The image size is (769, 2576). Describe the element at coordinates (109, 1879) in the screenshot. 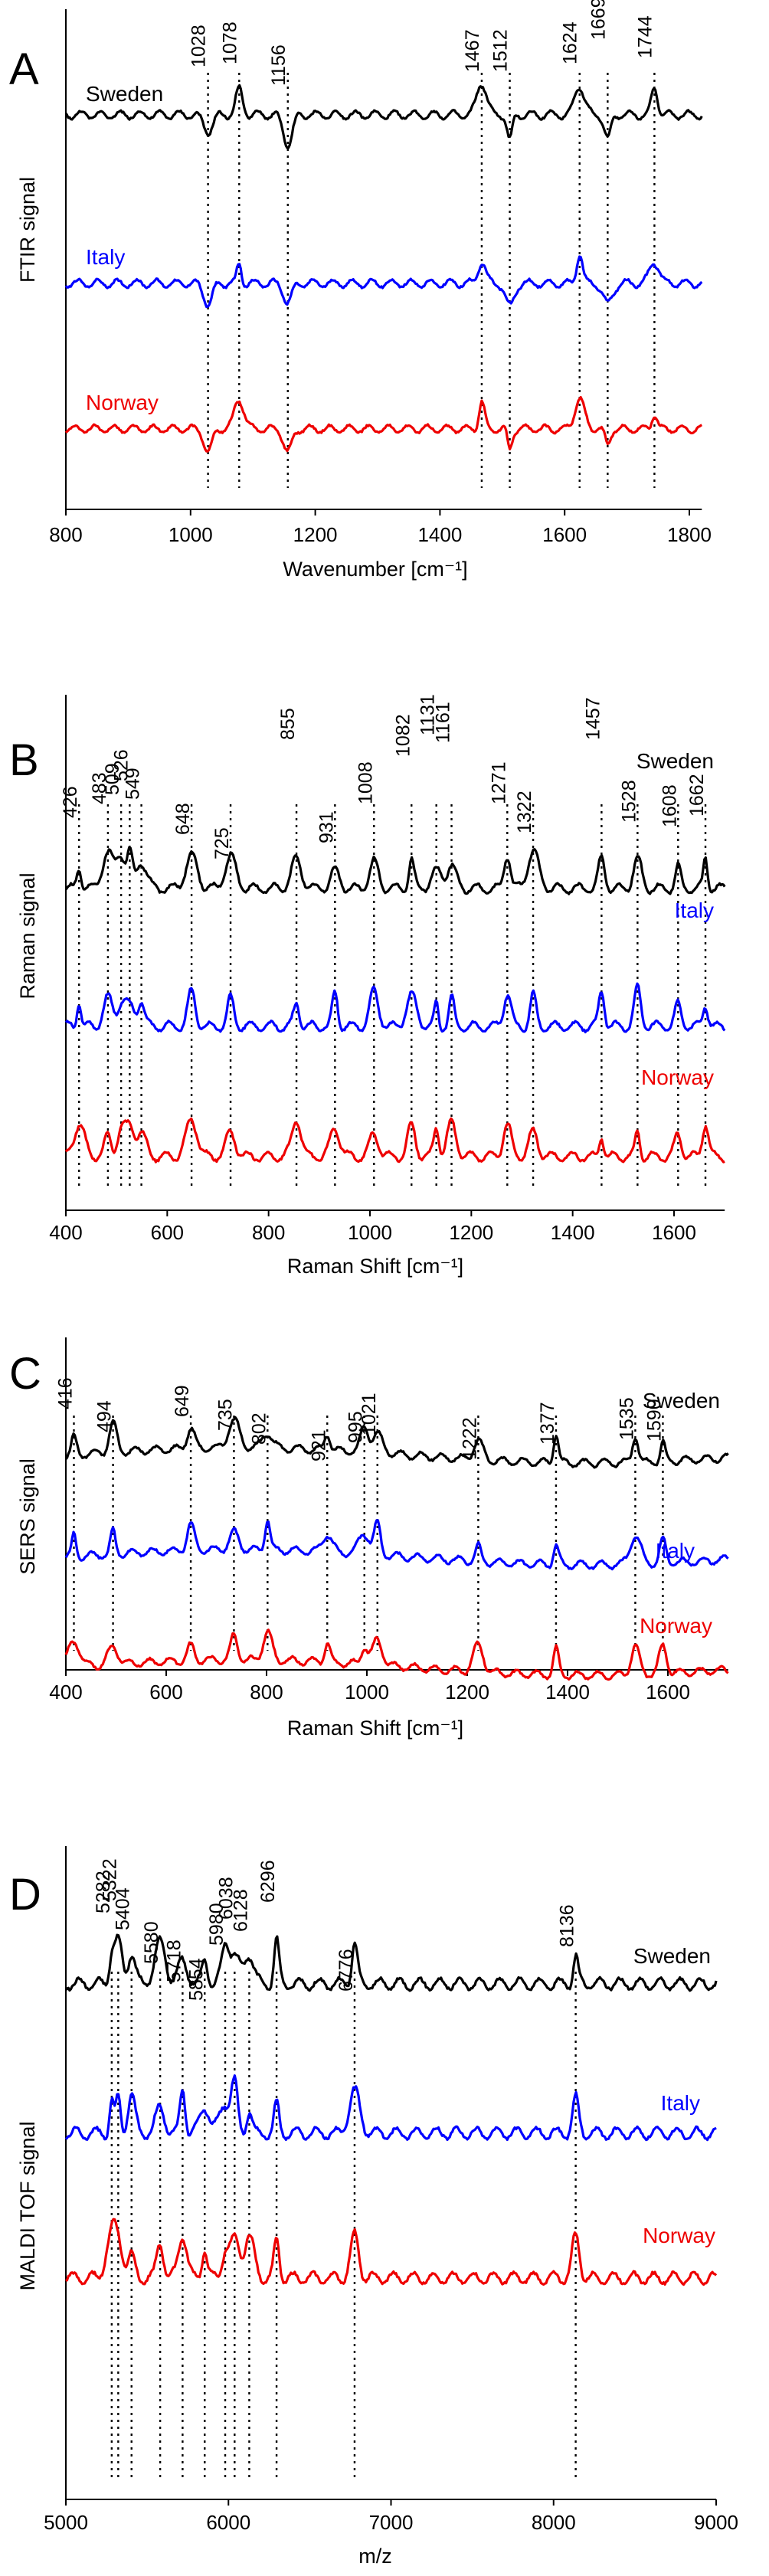

I see `peak-label: 5322` at that location.